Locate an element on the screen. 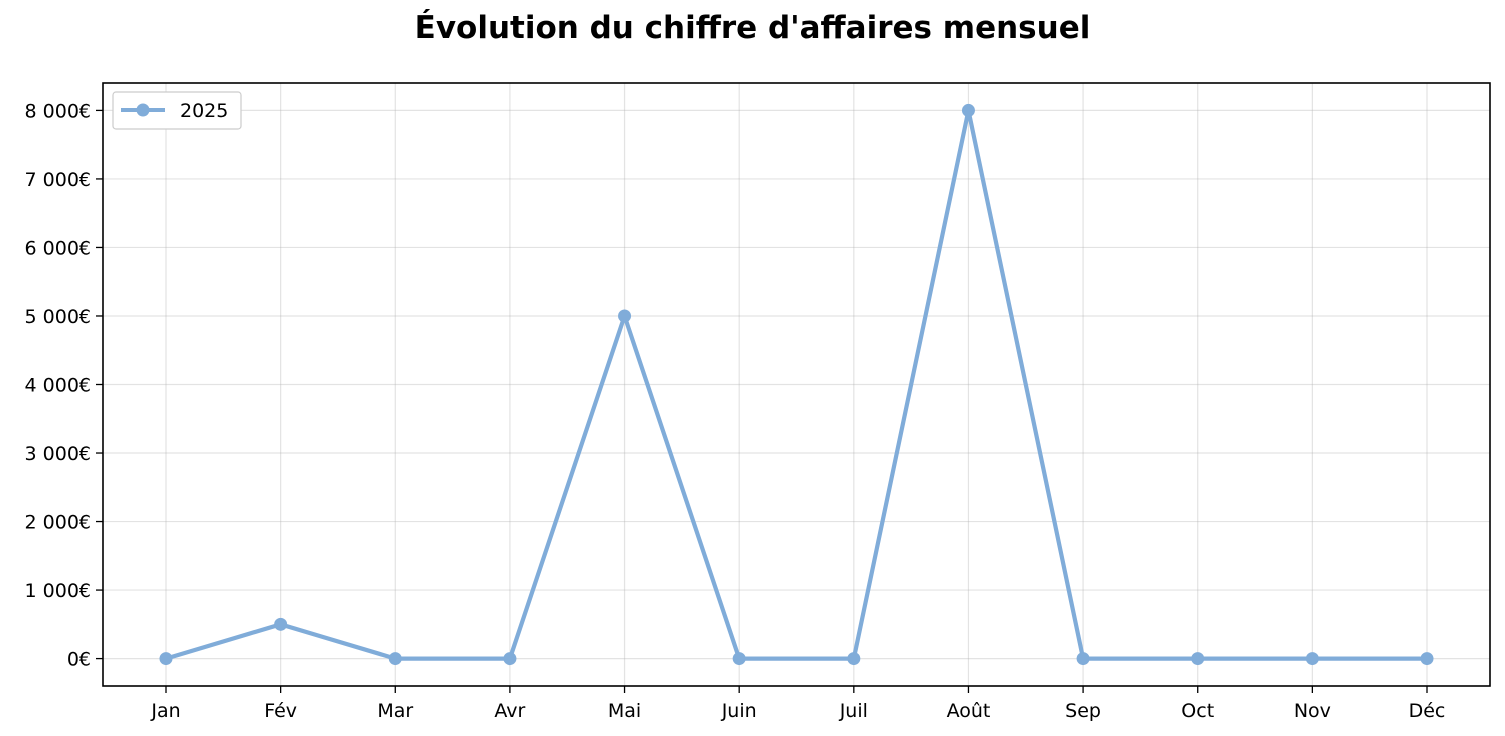 The height and width of the screenshot is (736, 1505). y-tick-label: 7 000€ is located at coordinates (58, 180).